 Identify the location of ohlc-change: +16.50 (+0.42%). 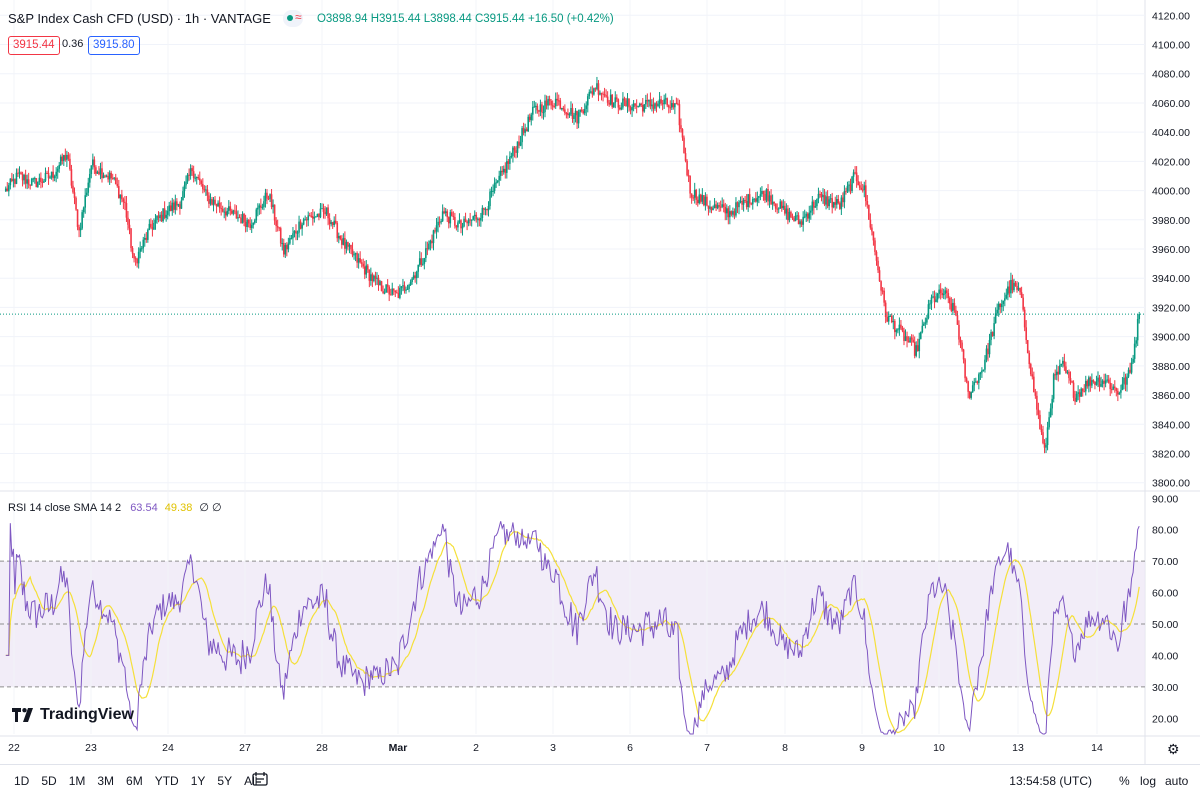
(571, 18).